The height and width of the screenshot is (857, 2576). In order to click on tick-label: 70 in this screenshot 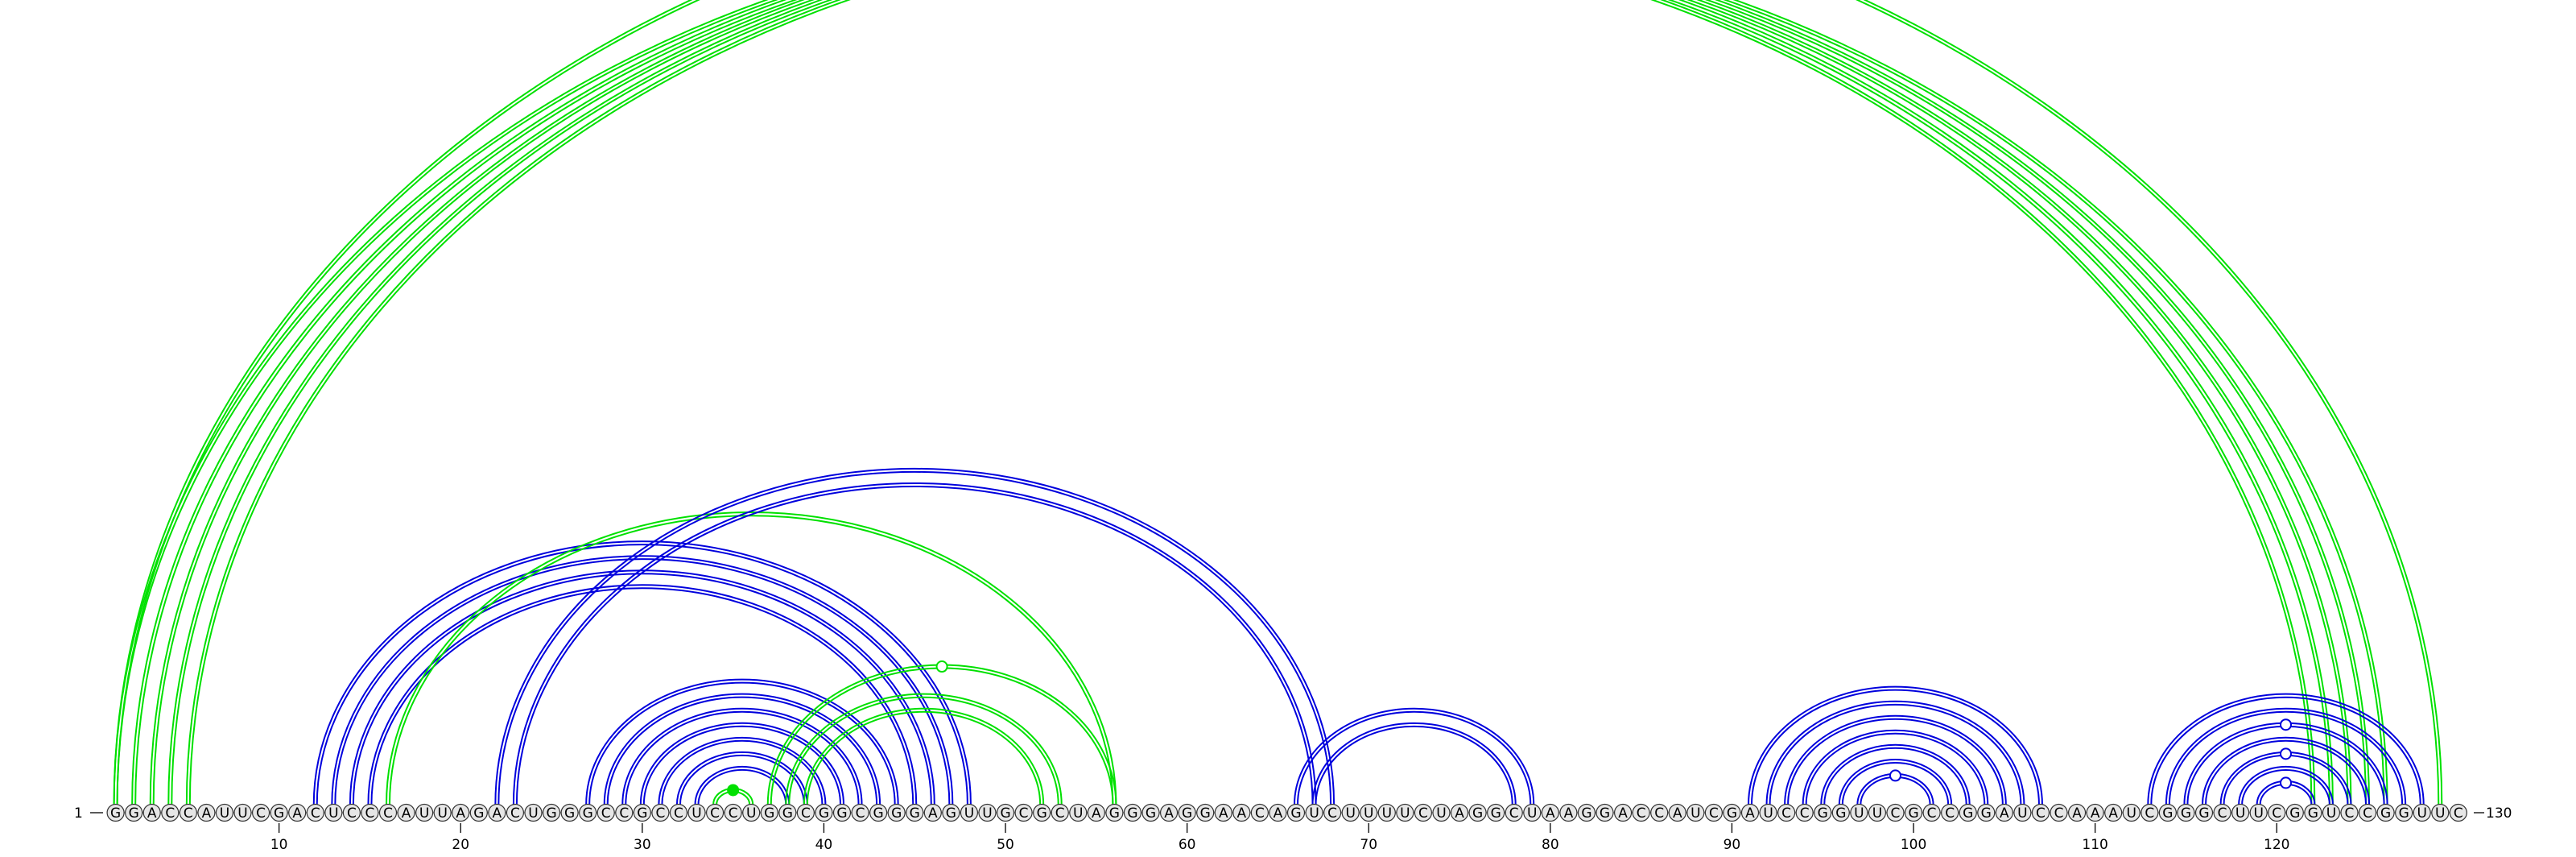, I will do `click(1368, 845)`.